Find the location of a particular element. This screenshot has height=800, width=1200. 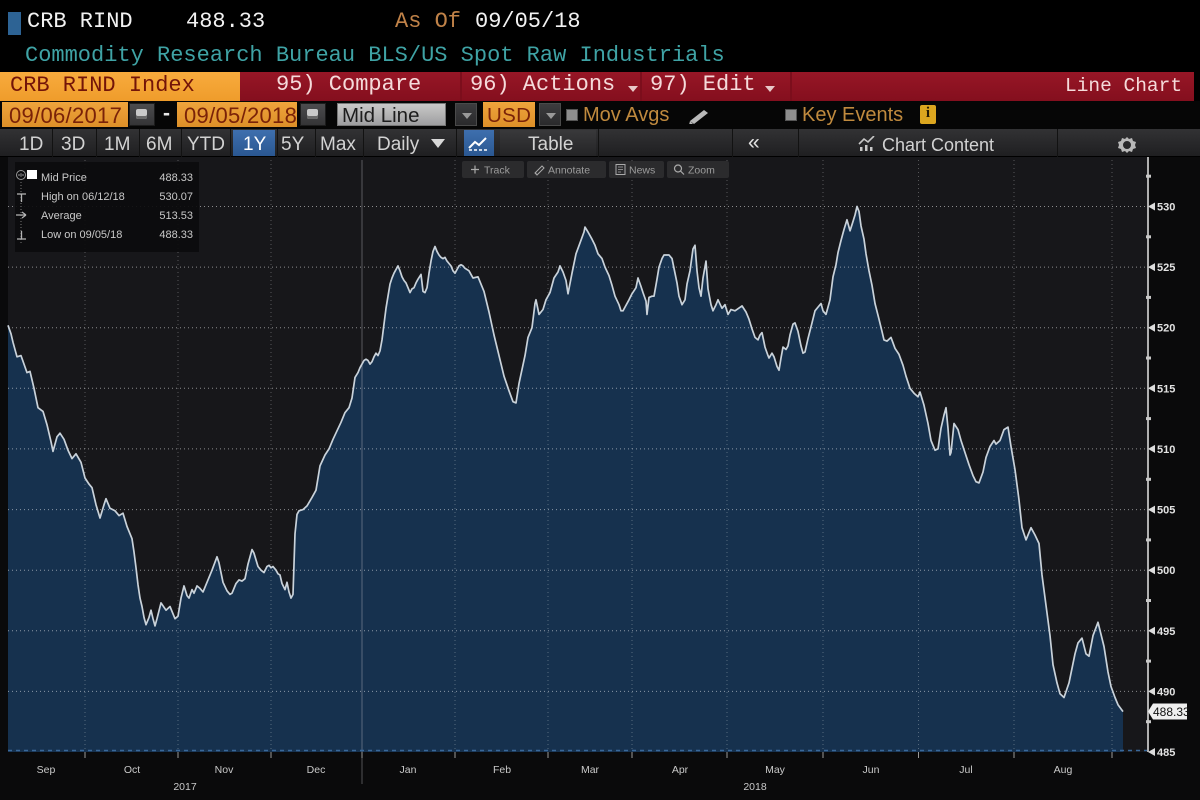

svg-text: 500 is located at coordinates (1166, 571).